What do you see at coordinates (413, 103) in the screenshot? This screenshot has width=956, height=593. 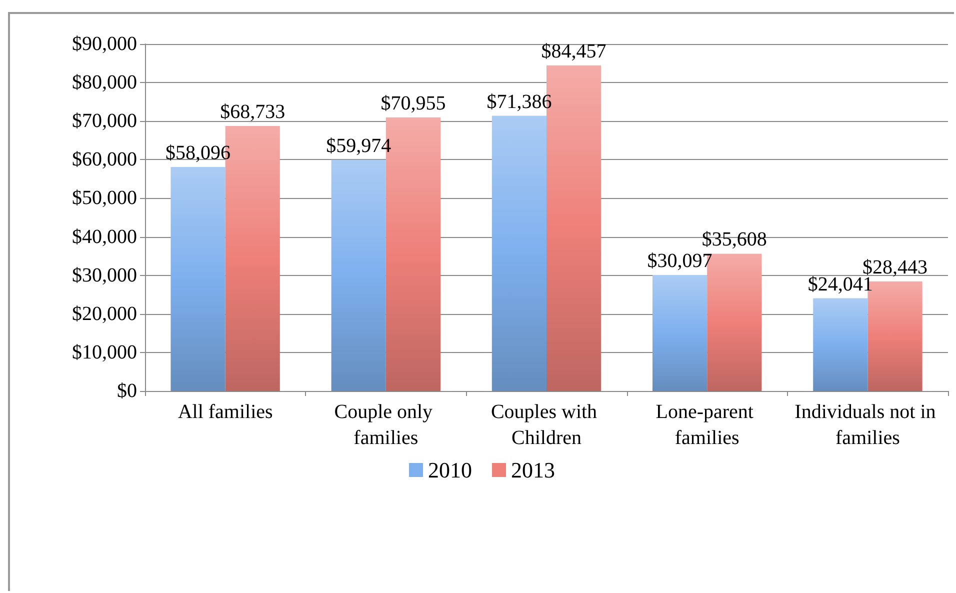 I see `text: $70,955` at bounding box center [413, 103].